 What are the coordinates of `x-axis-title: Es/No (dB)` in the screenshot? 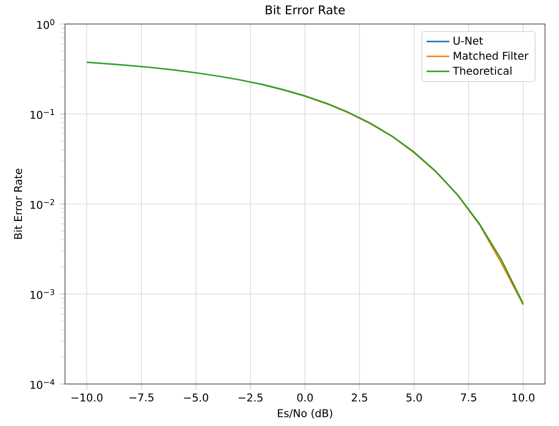 It's located at (305, 413).